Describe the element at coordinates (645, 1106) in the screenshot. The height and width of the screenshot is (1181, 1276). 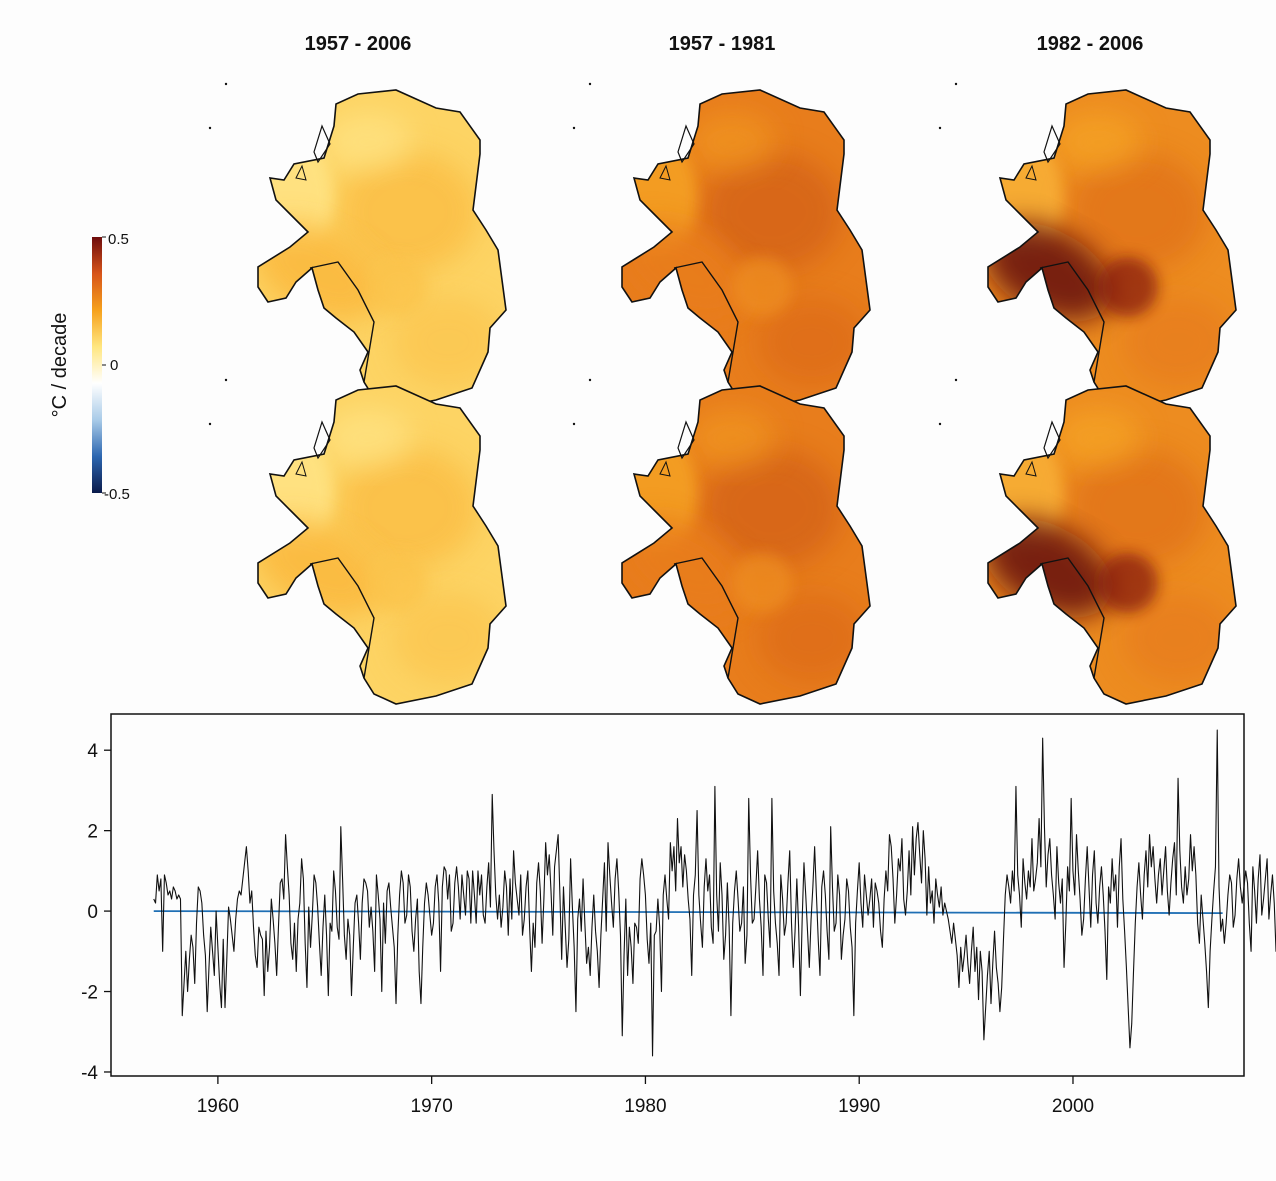
I see `x-tick-label: 1980` at that location.